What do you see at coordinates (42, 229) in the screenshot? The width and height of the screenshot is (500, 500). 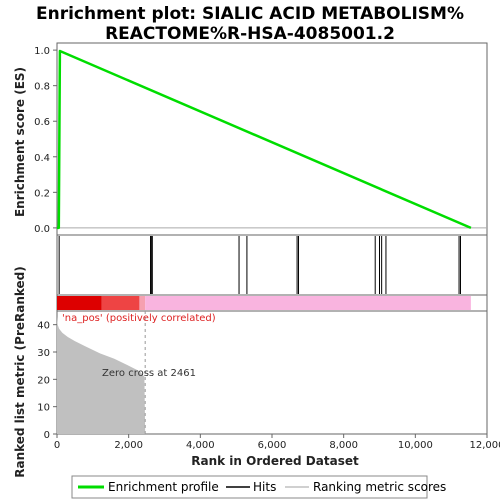 I see `es-ytick-label-0: 0.0` at bounding box center [42, 229].